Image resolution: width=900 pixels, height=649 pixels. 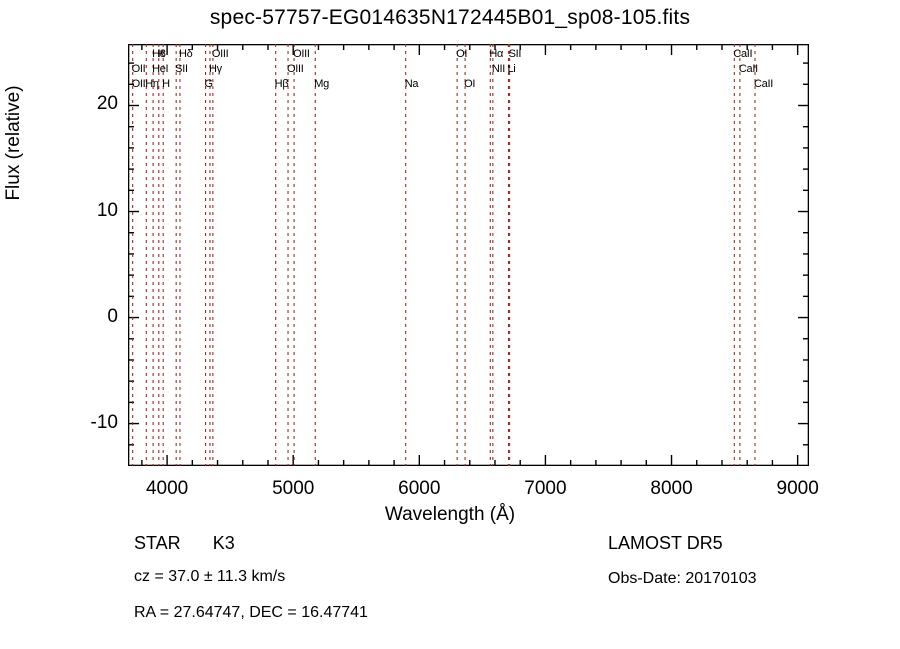 I want to click on y-tick-label: -10, so click(x=104, y=422).